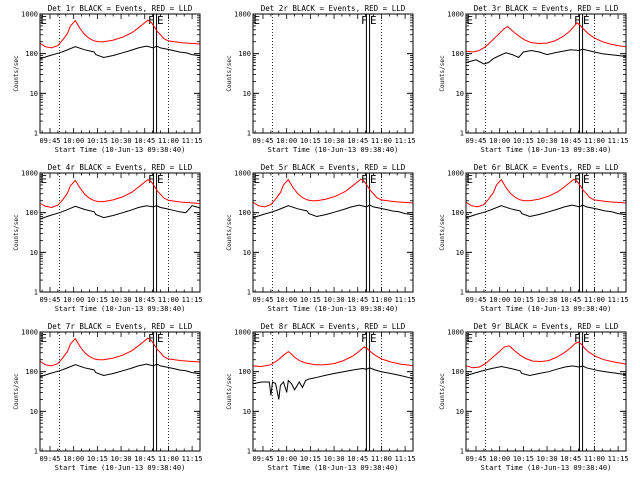 This screenshot has height=480, width=640. I want to click on panel-title: Det 4r BLACK = Events, RED = LLD, so click(120, 167).